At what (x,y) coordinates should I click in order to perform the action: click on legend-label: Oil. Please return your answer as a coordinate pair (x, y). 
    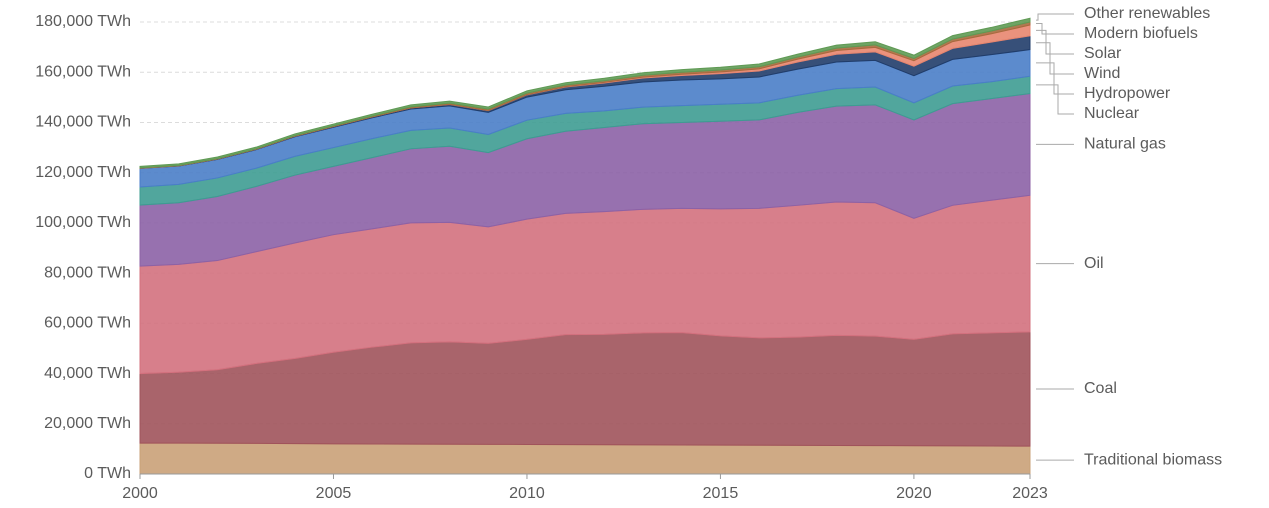
    Looking at the image, I should click on (1094, 263).